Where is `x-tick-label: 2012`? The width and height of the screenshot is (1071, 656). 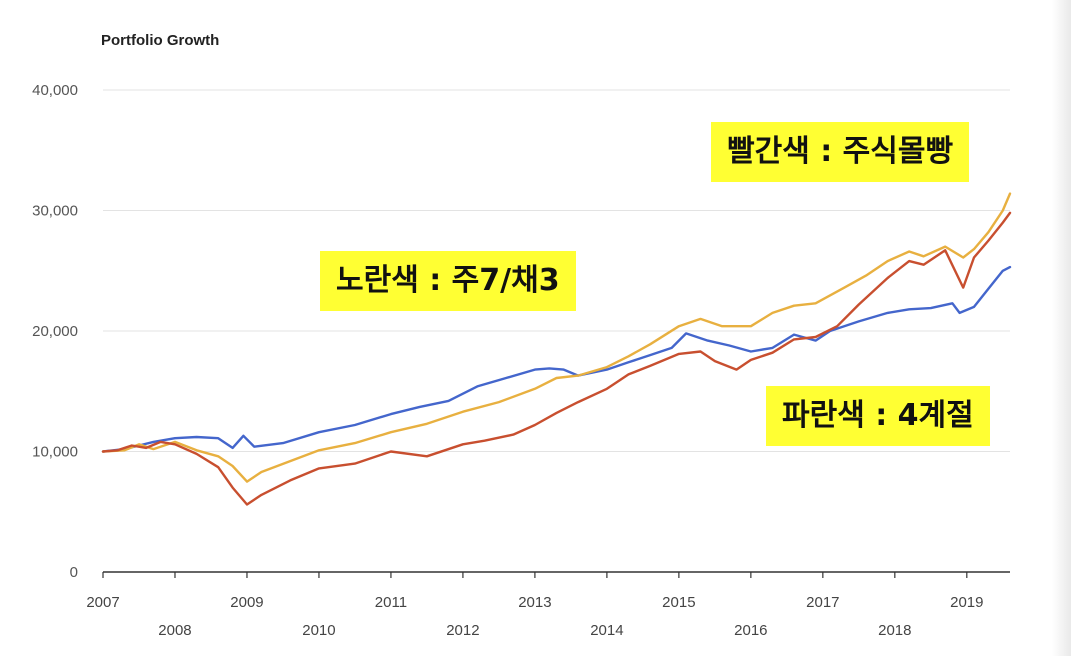
x-tick-label: 2012 is located at coordinates (462, 630).